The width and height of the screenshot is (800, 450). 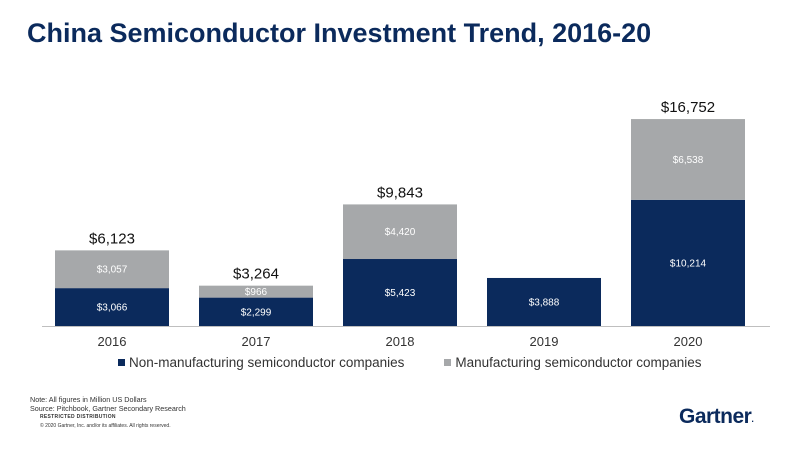 I want to click on legend-swatch-manufacturing, so click(x=448, y=362).